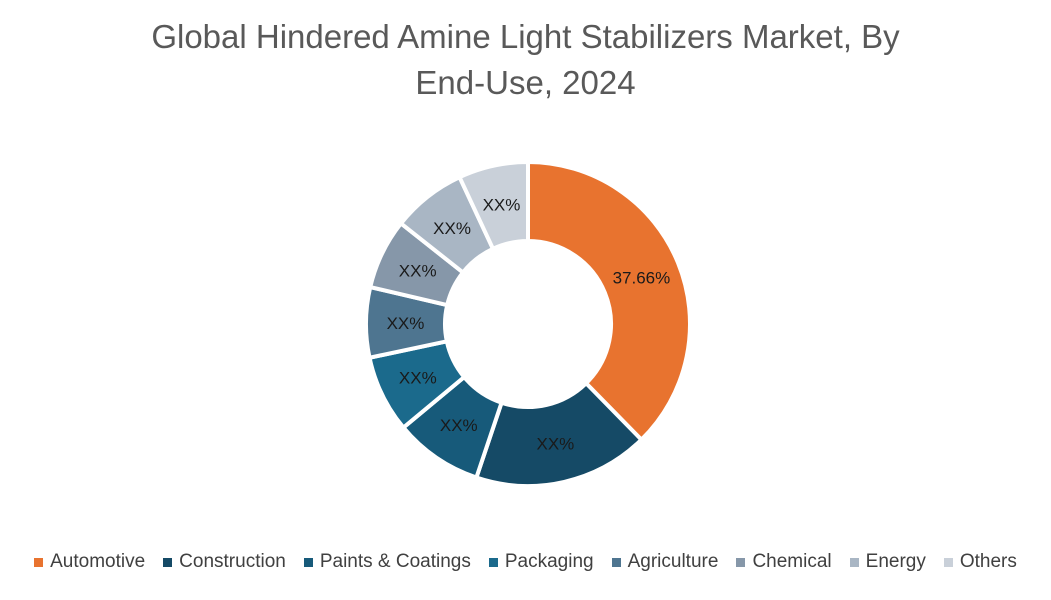 Image resolution: width=1051 pixels, height=600 pixels. I want to click on legend-label: Automotive, so click(98, 561).